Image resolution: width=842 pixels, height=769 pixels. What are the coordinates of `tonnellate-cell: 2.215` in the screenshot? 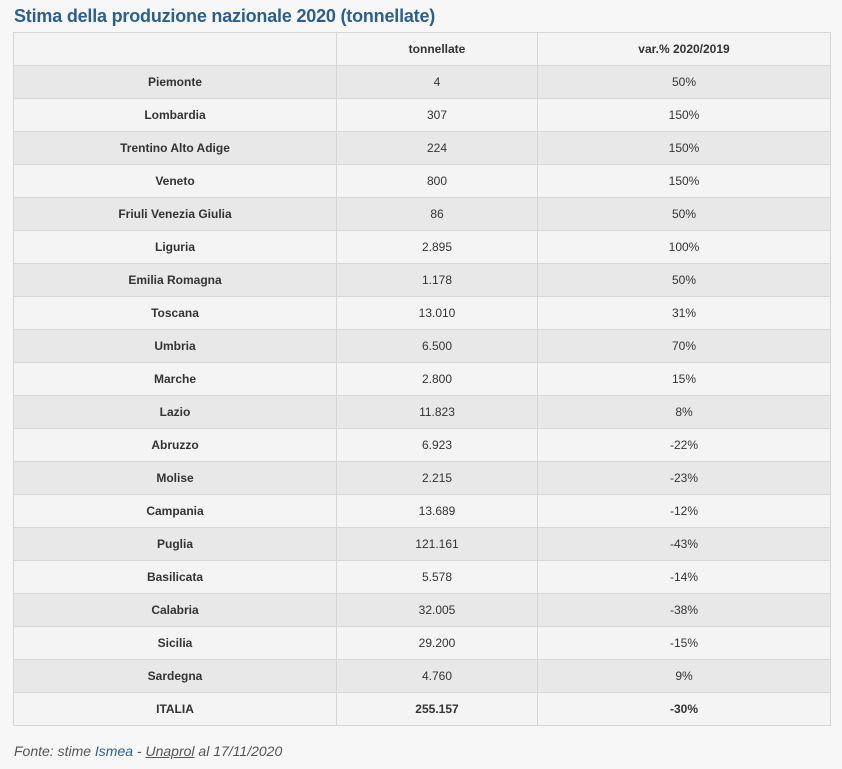 It's located at (437, 478).